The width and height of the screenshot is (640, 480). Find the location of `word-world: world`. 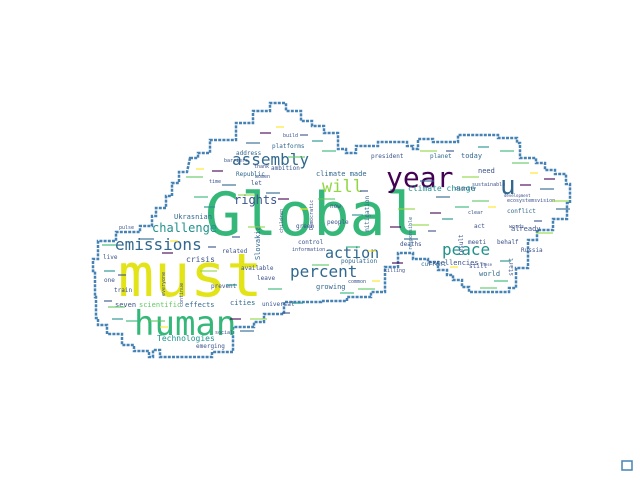

word-world: world is located at coordinates (489, 274).